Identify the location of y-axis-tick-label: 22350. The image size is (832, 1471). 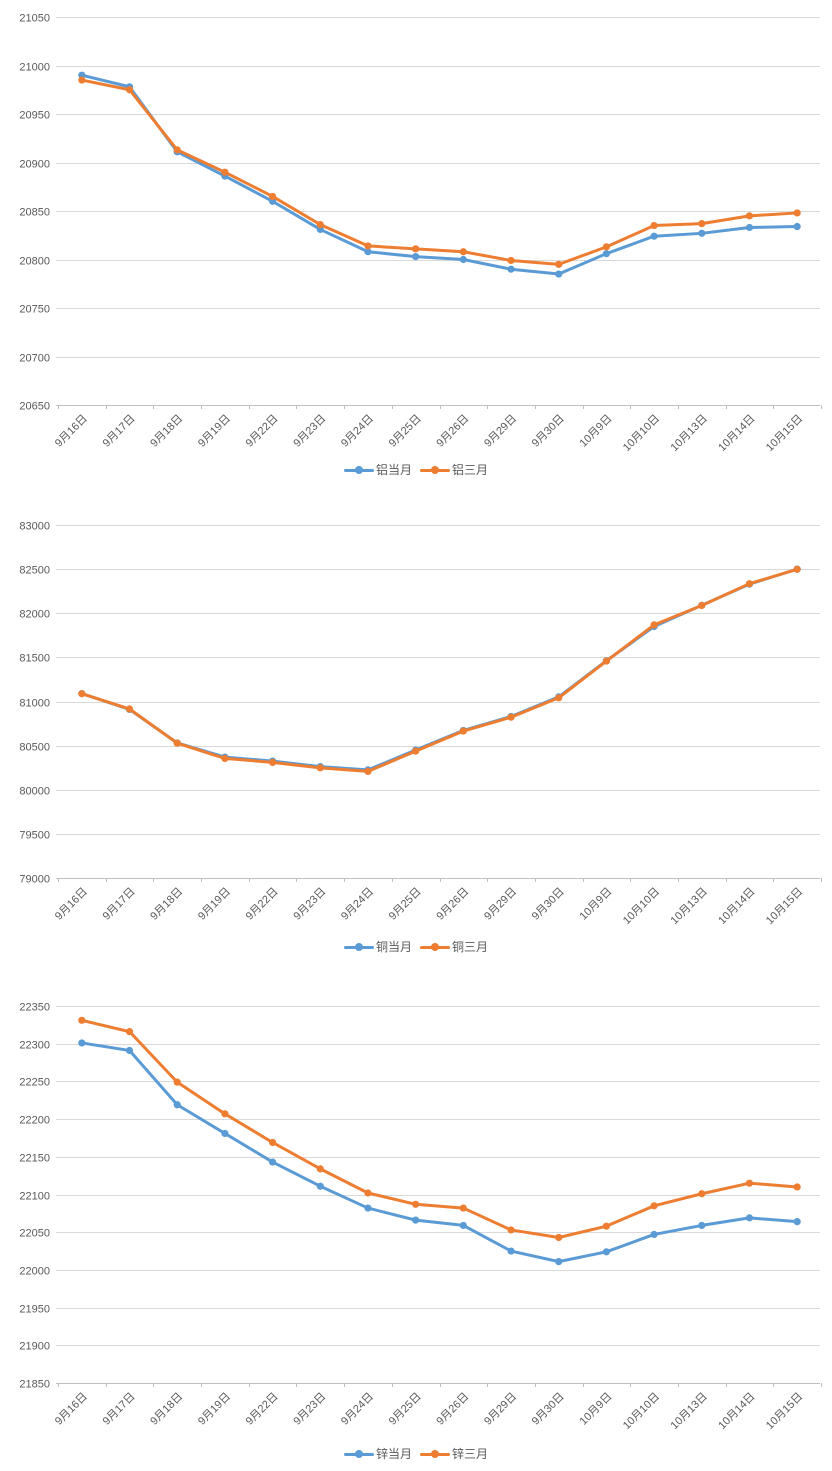
(34, 1008).